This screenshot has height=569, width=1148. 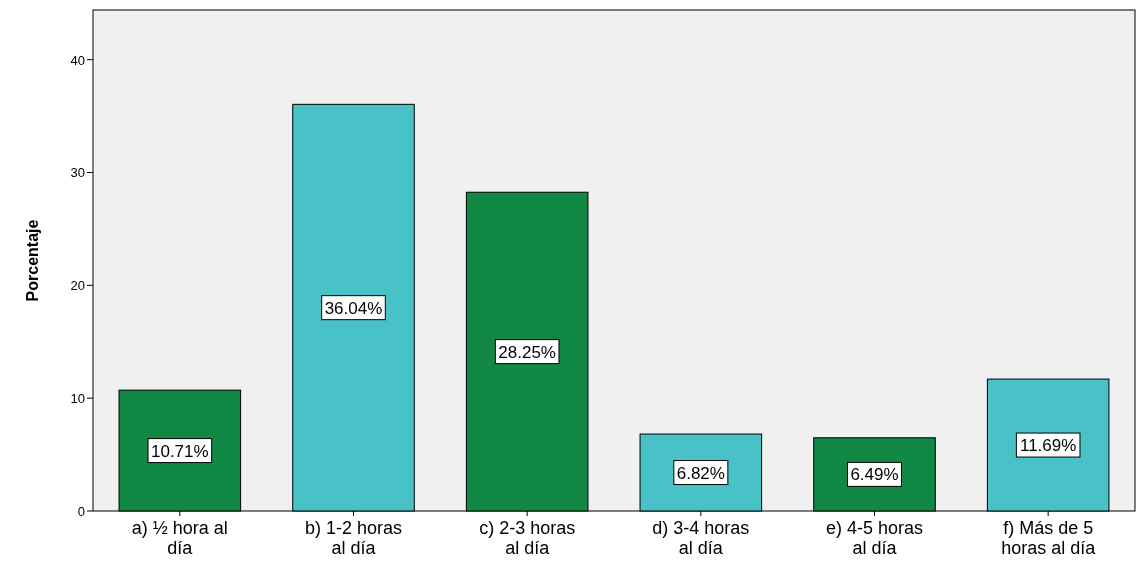 What do you see at coordinates (874, 538) in the screenshot?
I see `x-tick-label: e) 4-5 horas al día` at bounding box center [874, 538].